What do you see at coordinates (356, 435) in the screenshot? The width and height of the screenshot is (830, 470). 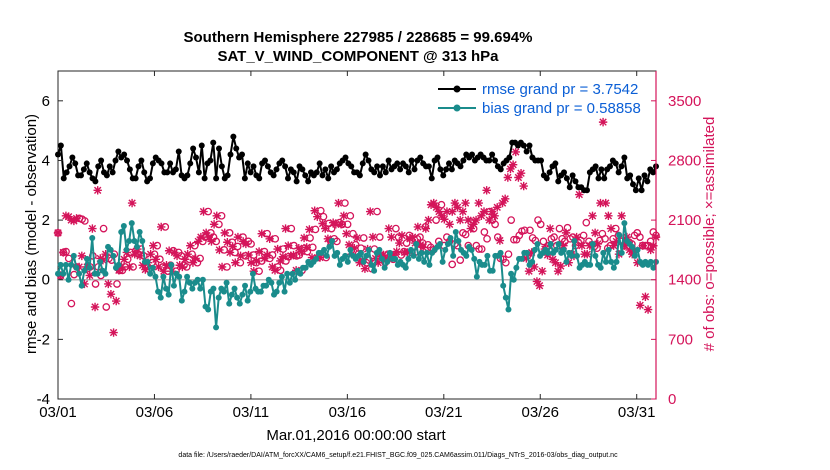 I see `x-axis-label: Mar.01,2016 00:00:00 start` at bounding box center [356, 435].